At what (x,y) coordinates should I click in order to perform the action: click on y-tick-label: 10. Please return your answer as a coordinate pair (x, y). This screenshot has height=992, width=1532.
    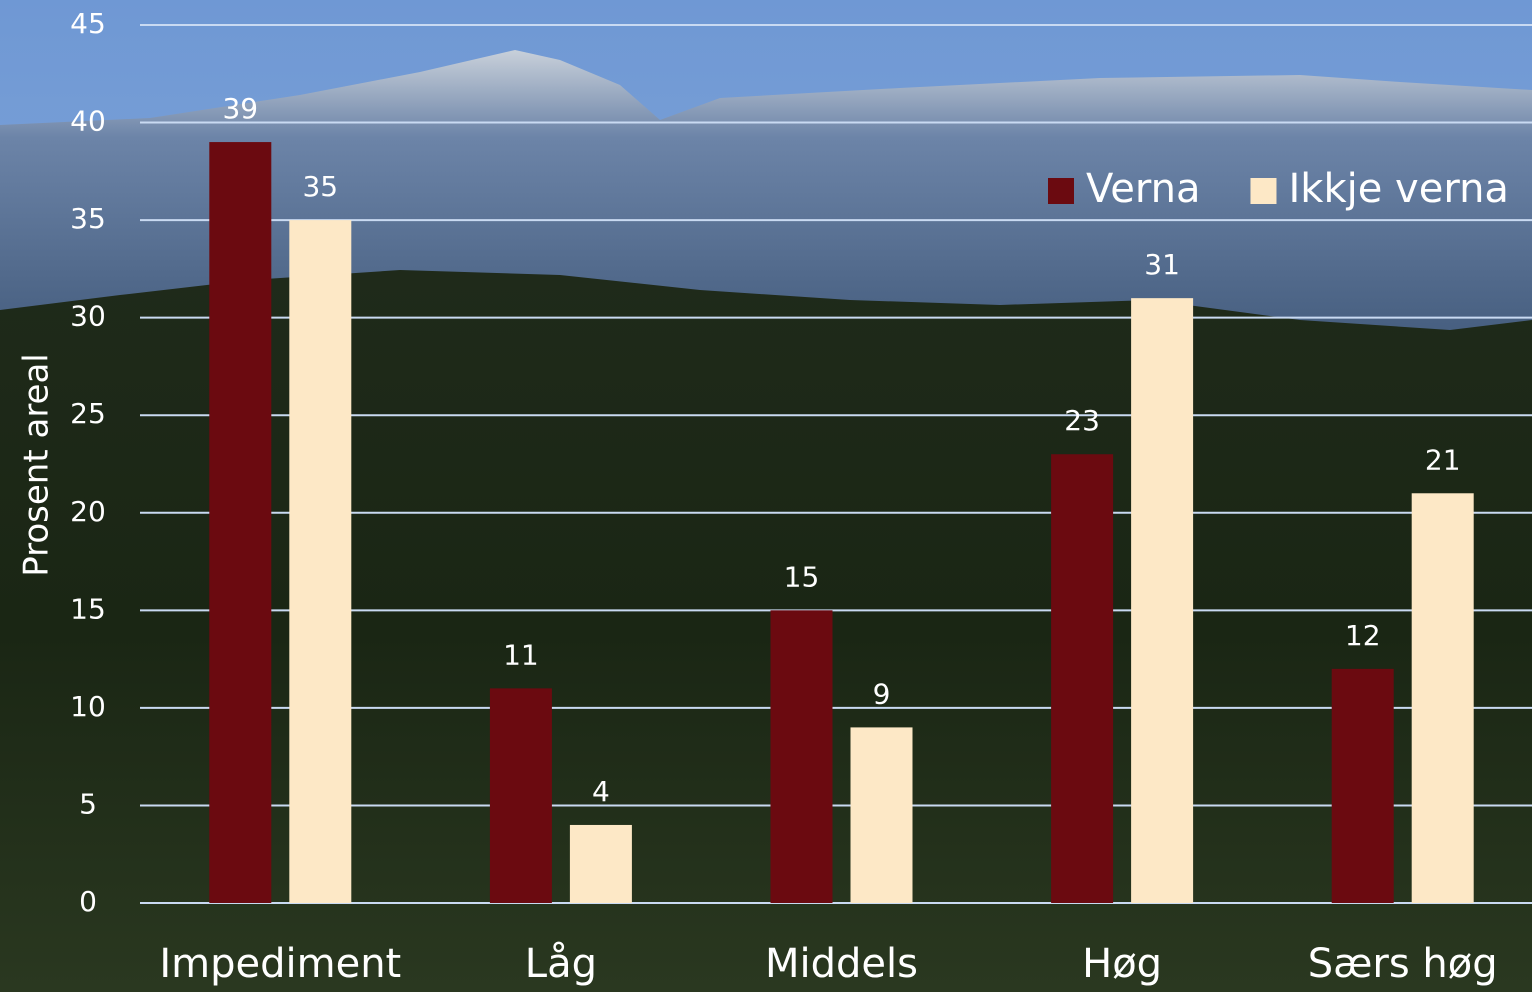
    Looking at the image, I should click on (88, 706).